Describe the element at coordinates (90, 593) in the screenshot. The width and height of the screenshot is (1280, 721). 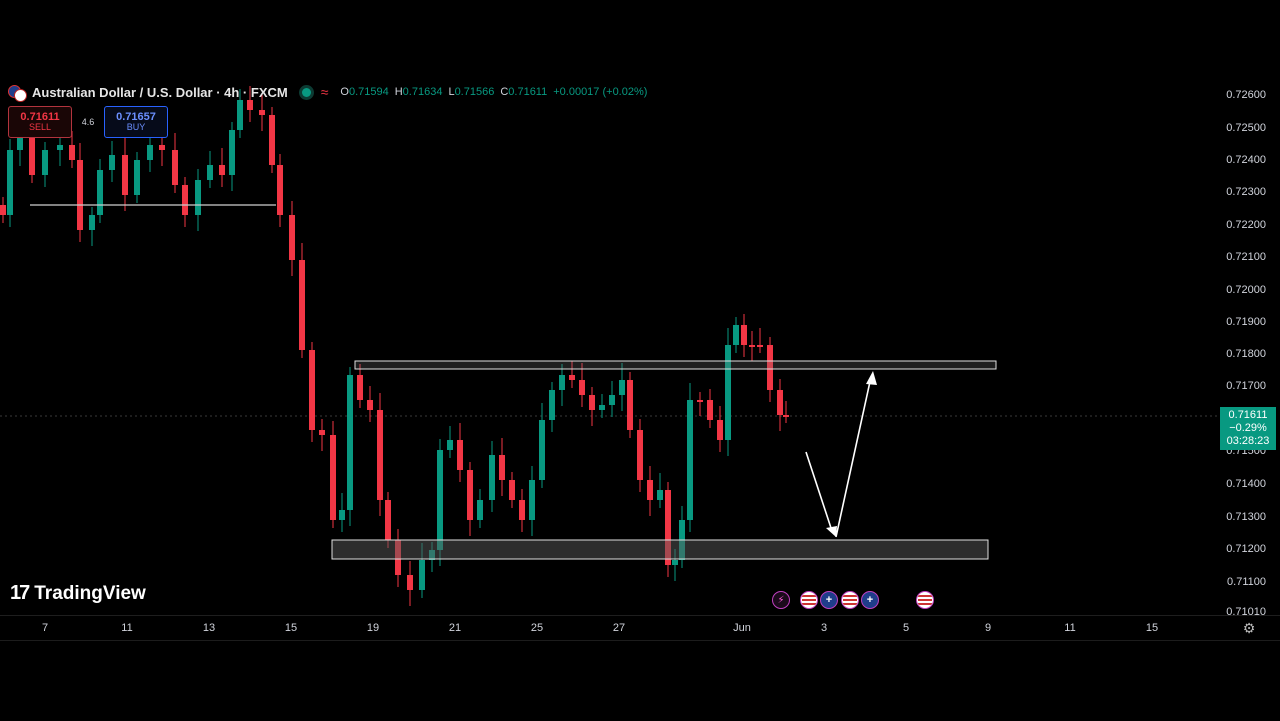
I see `tradingview-wordmark: TradingView` at that location.